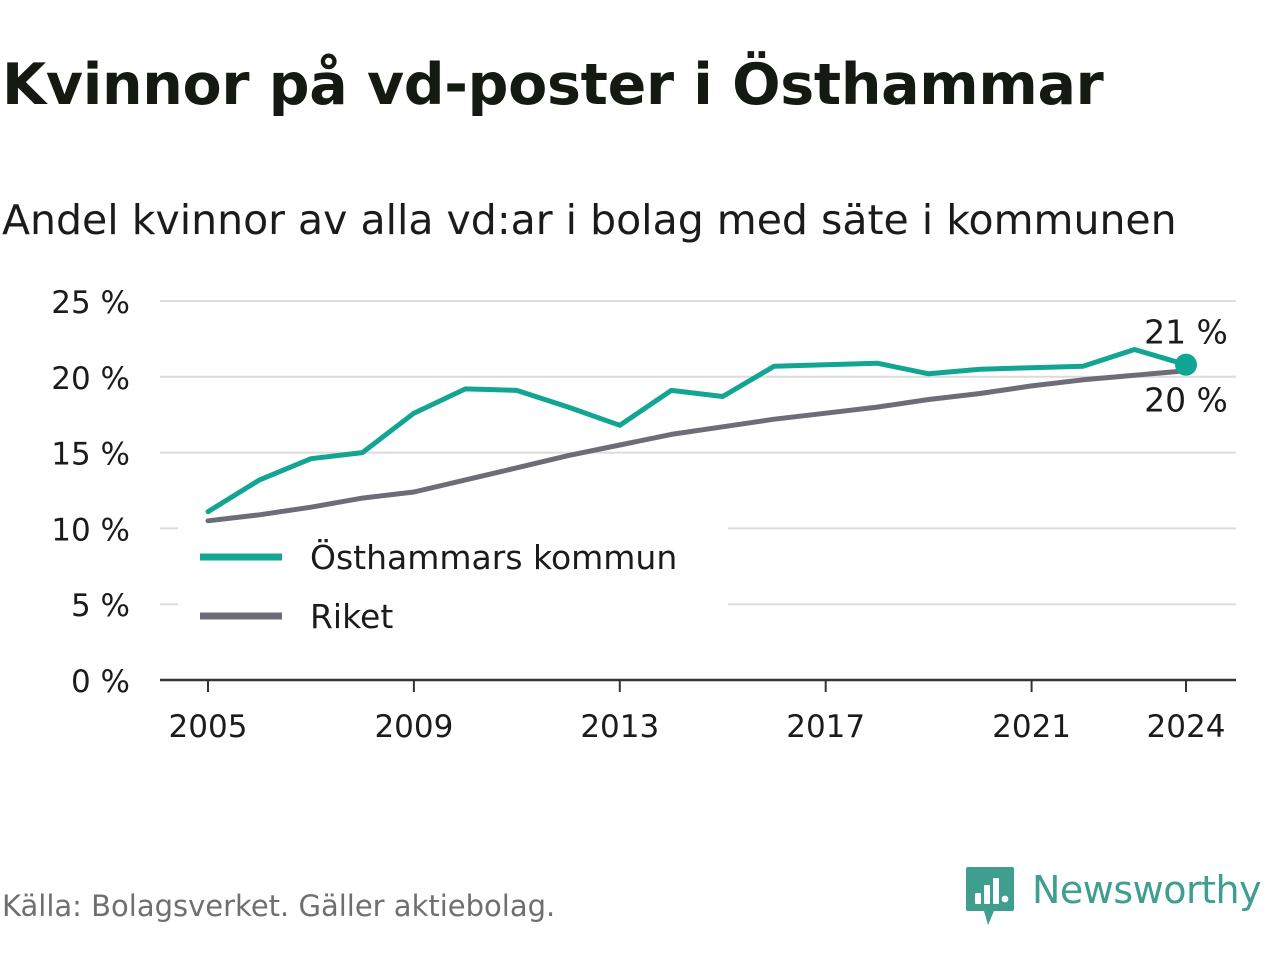  I want to click on y-tick-label: 20 %, so click(90, 379).